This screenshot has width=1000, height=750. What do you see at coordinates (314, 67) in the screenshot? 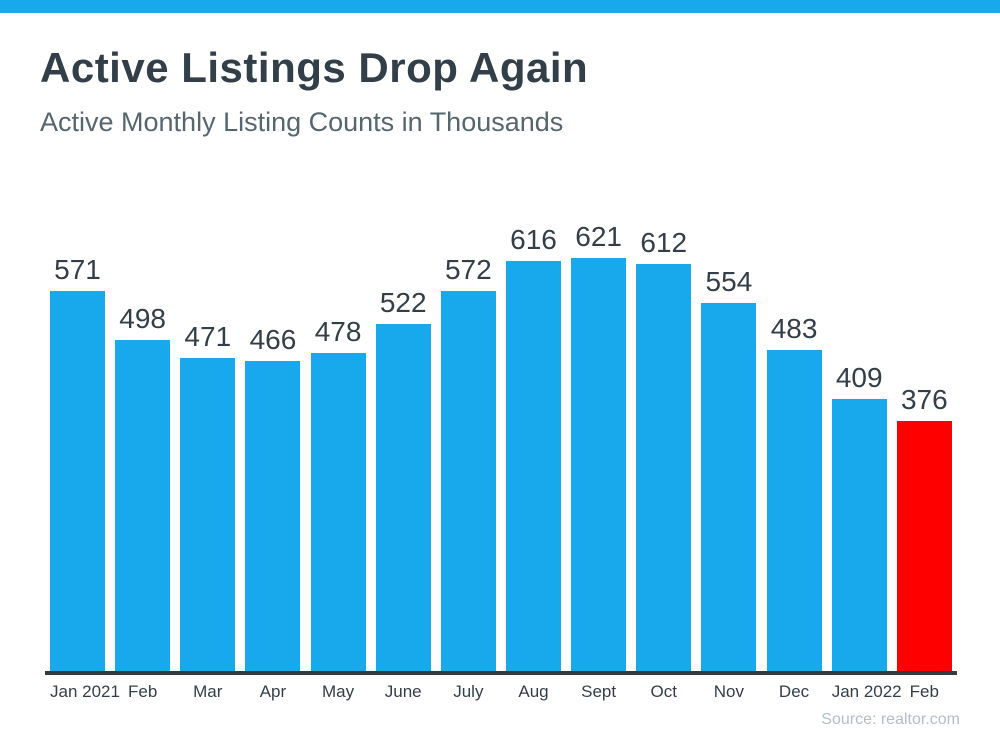
I see `chart-title: Active Listings Drop Again` at bounding box center [314, 67].